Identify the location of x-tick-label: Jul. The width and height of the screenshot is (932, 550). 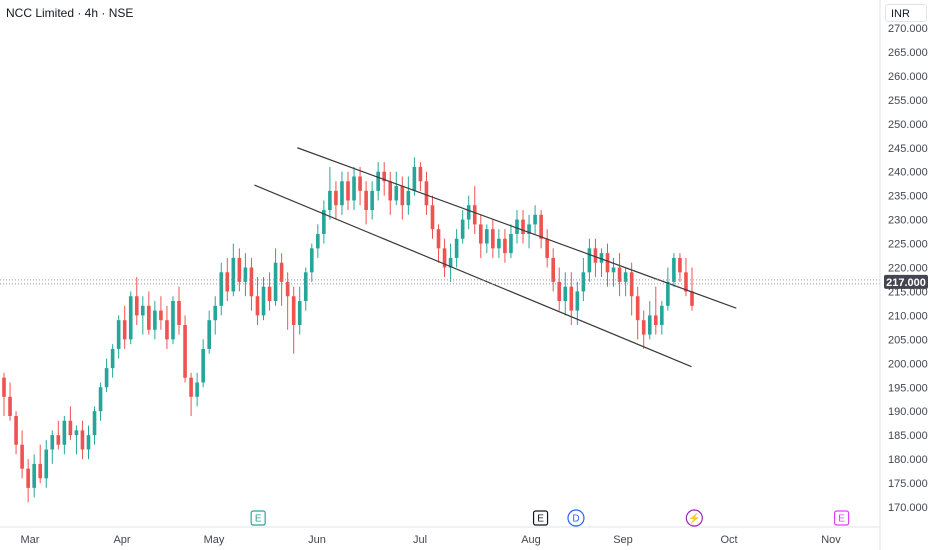
(420, 540).